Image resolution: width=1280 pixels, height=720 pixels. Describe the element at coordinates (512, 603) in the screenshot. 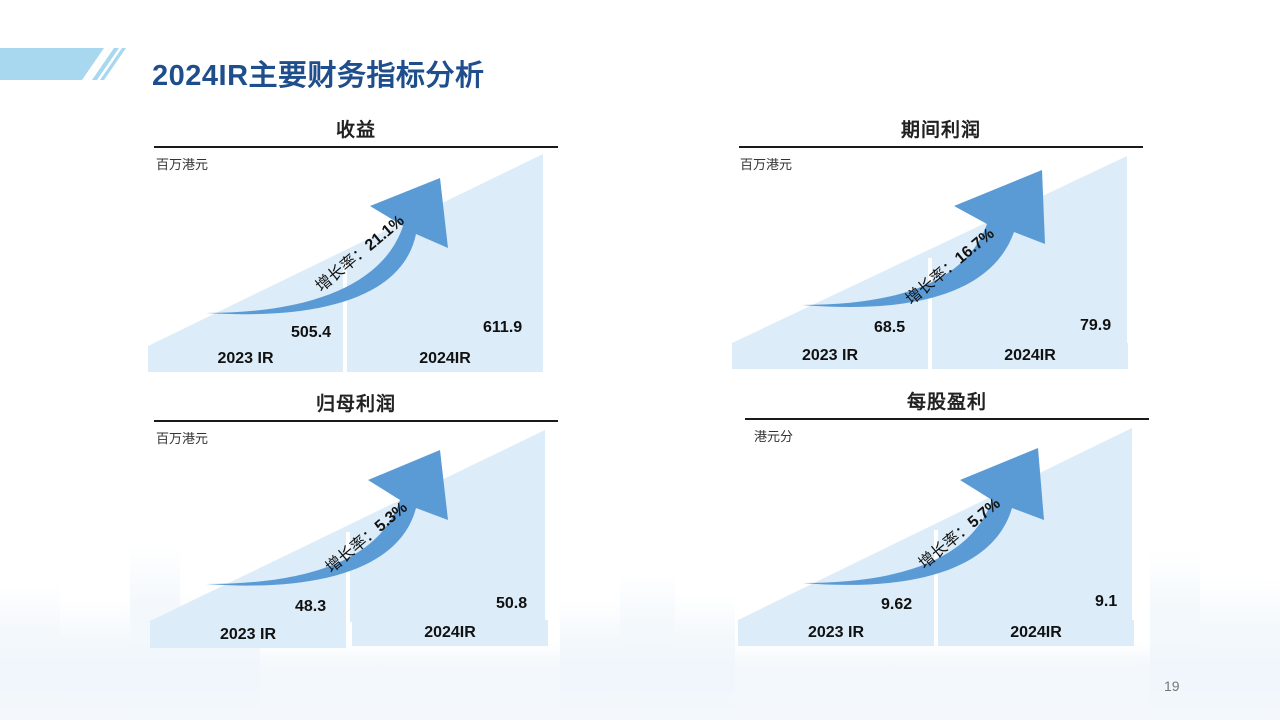

I see `value-2024: 50.8` at that location.